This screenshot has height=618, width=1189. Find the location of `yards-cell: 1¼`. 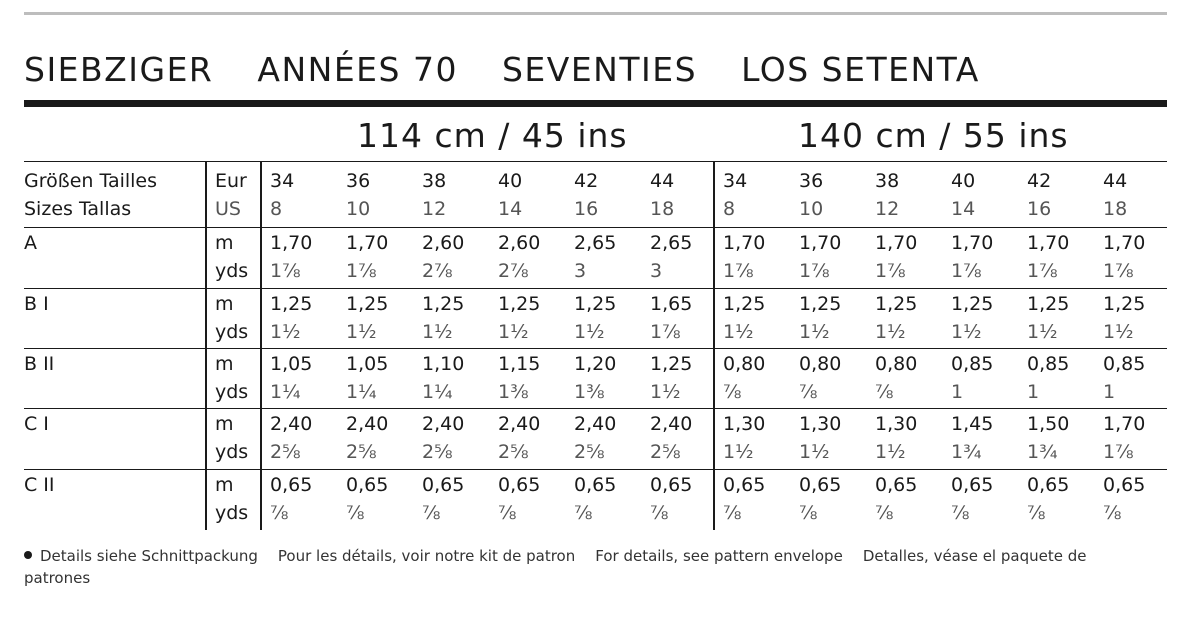

yards-cell: 1¼ is located at coordinates (437, 392).